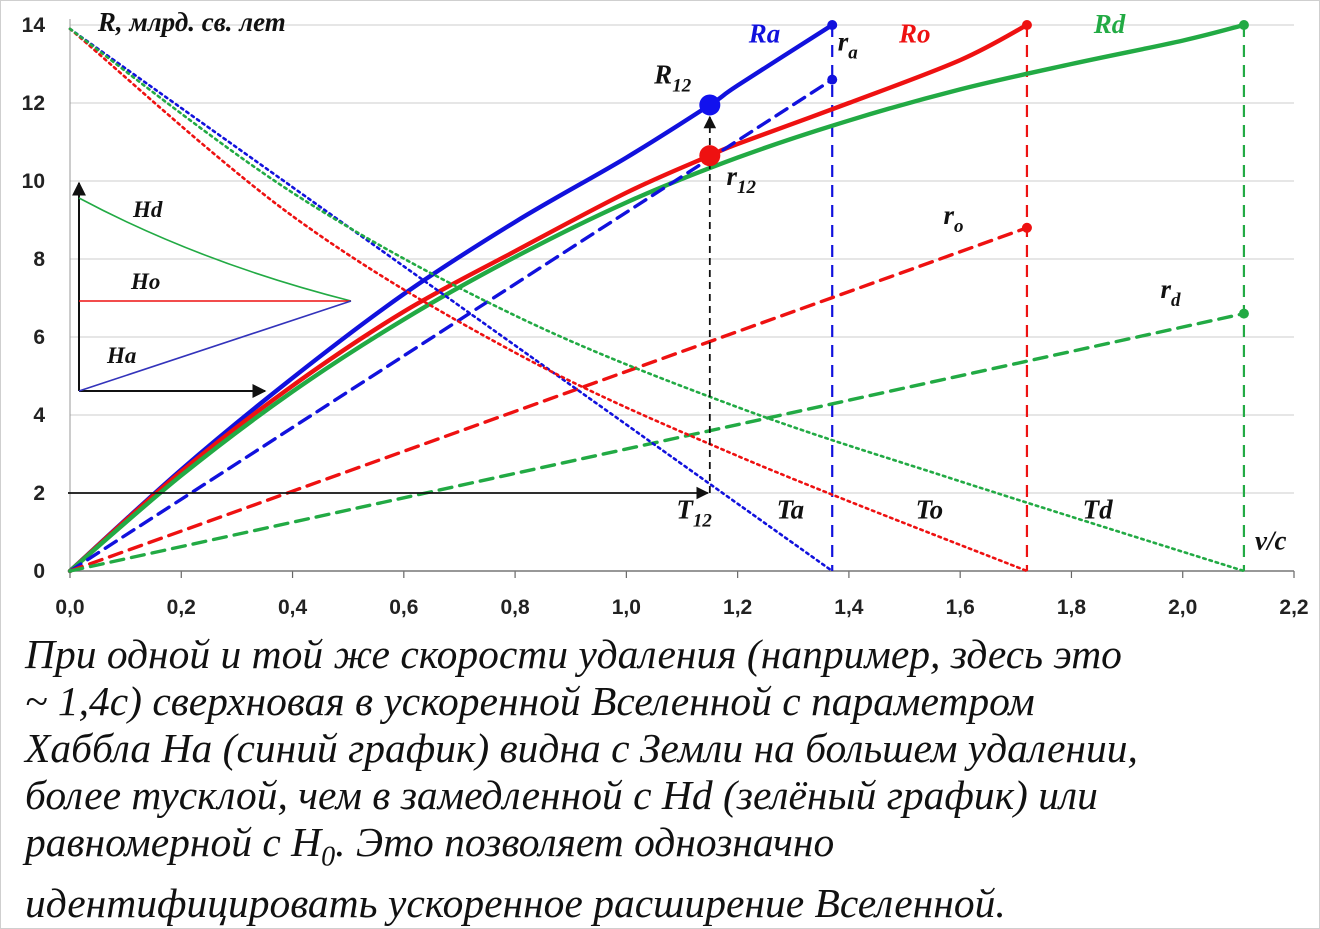  What do you see at coordinates (39, 415) in the screenshot?
I see `y-tick-label: 4` at bounding box center [39, 415].